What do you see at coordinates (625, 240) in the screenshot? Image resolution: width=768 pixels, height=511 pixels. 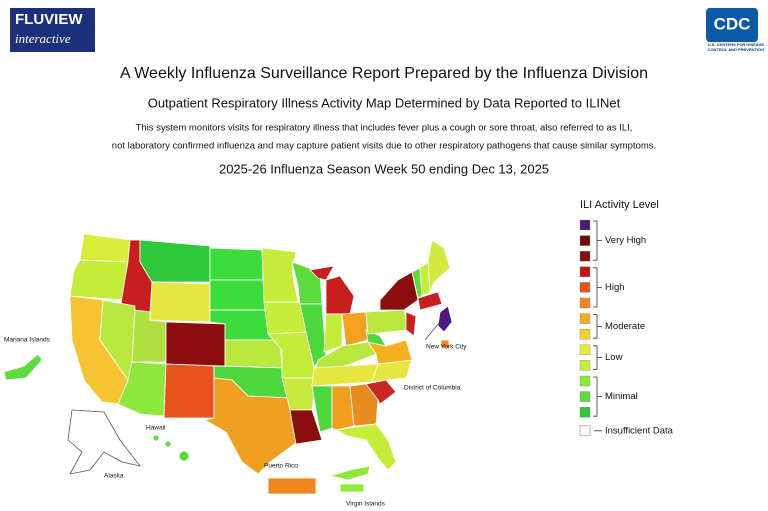 I see `legend-label: Very High` at bounding box center [625, 240].